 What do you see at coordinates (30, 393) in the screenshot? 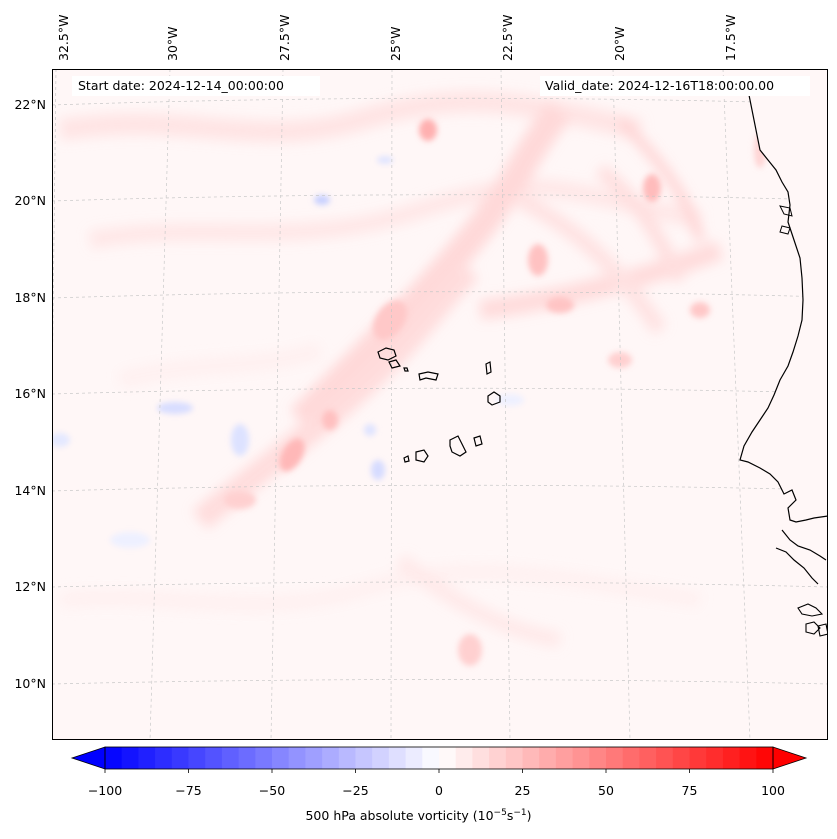
I see `lat-label-16n: 16°N` at bounding box center [30, 393].